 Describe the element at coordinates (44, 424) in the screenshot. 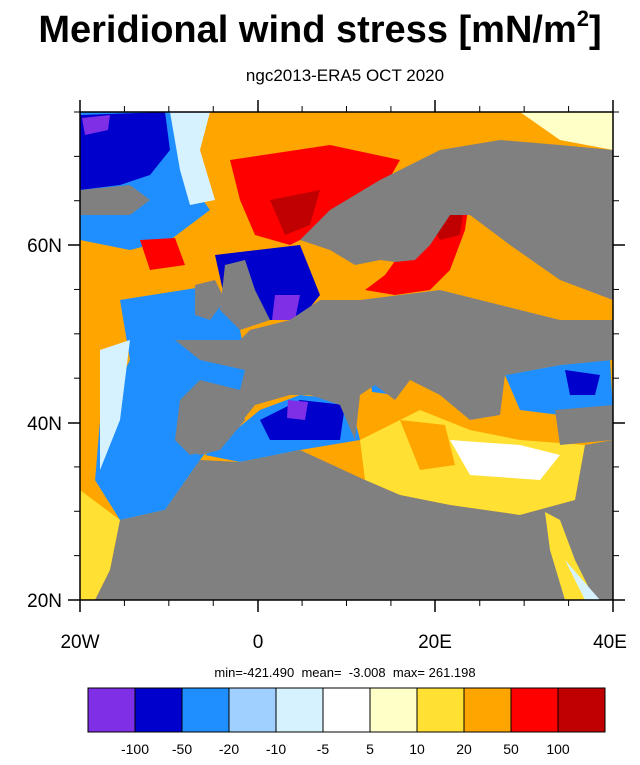

I see `y-tick-label-40n: 40N` at that location.